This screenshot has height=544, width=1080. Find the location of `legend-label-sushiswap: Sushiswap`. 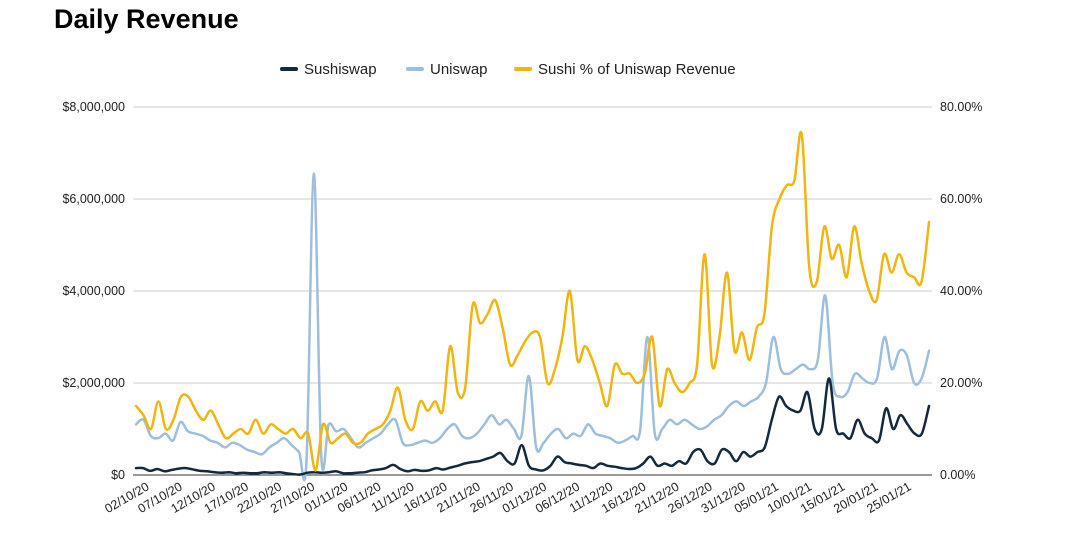

legend-label-sushiswap: Sushiswap is located at coordinates (340, 69).